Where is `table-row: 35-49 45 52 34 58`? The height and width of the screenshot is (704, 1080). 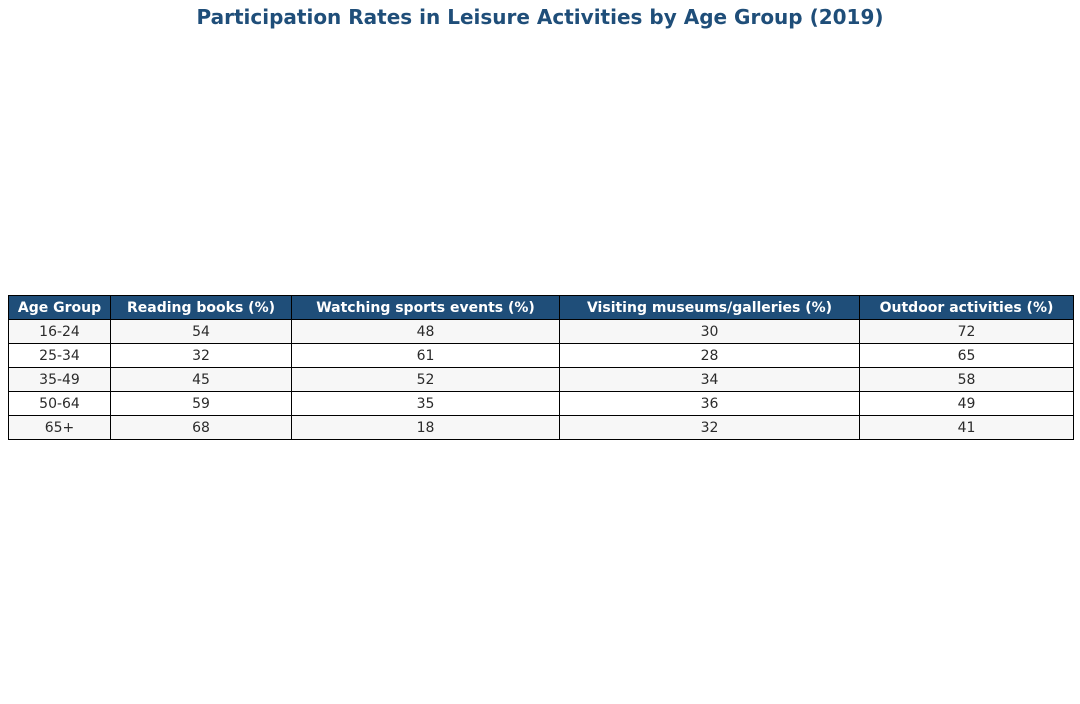 table-row: 35-49 45 52 34 58 is located at coordinates (541, 379).